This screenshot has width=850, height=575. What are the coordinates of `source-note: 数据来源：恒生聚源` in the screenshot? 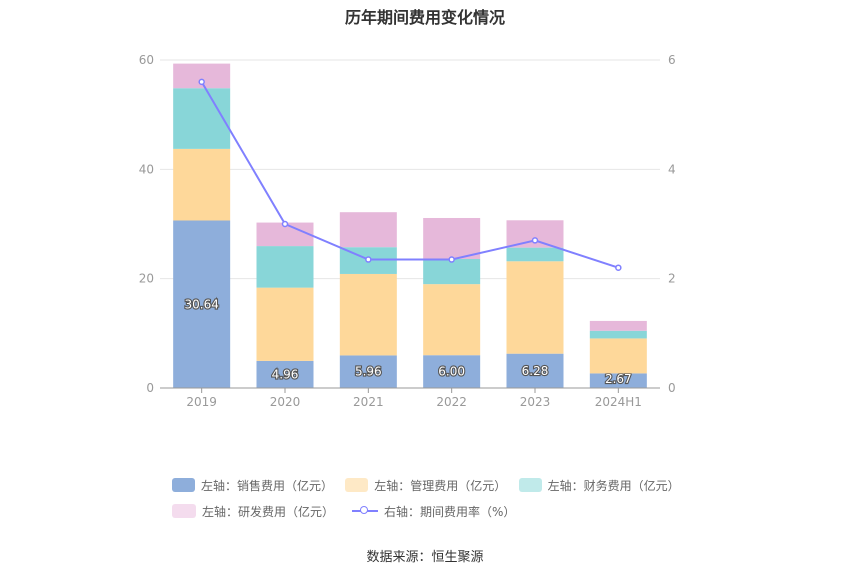 It's located at (425, 557).